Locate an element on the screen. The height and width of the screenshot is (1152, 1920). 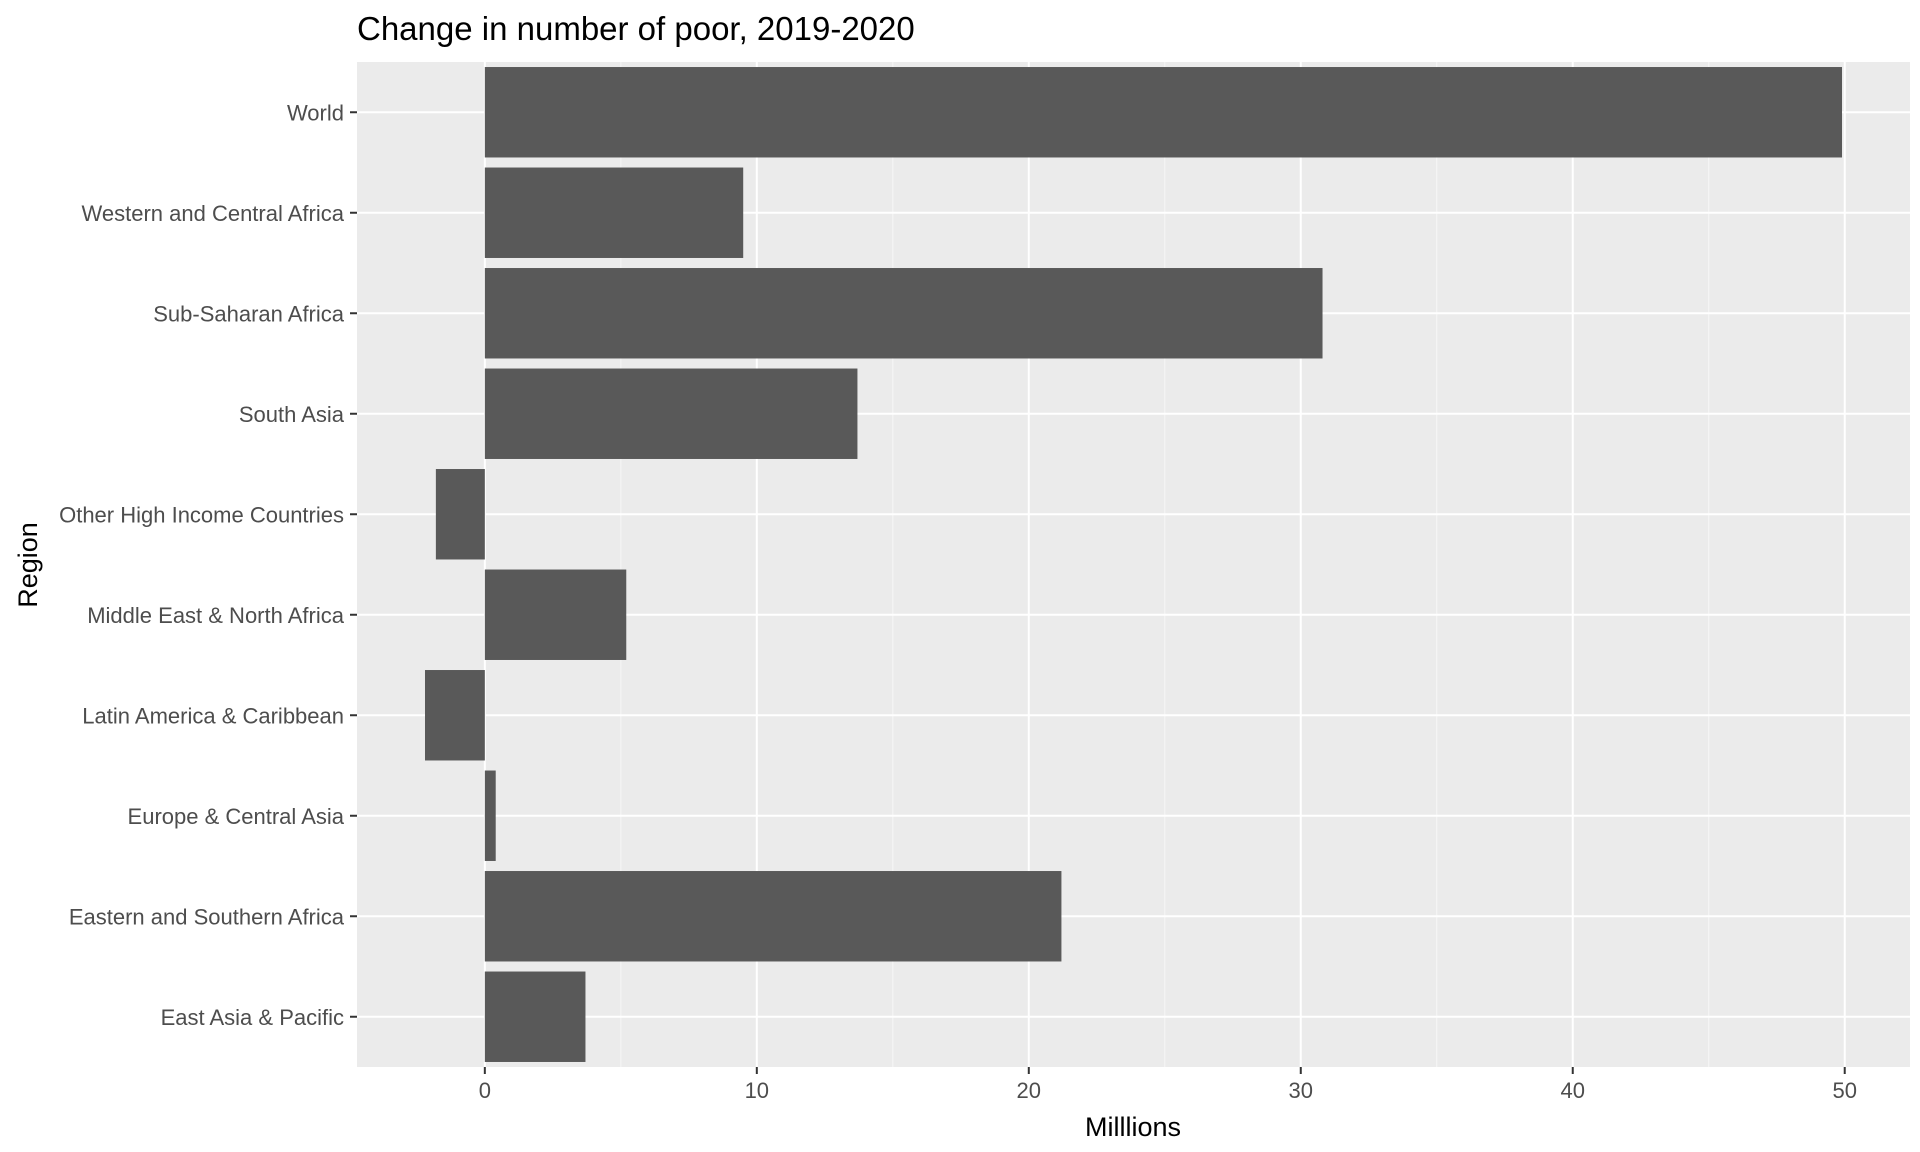
x-axis-title: Milllions is located at coordinates (1133, 1127).